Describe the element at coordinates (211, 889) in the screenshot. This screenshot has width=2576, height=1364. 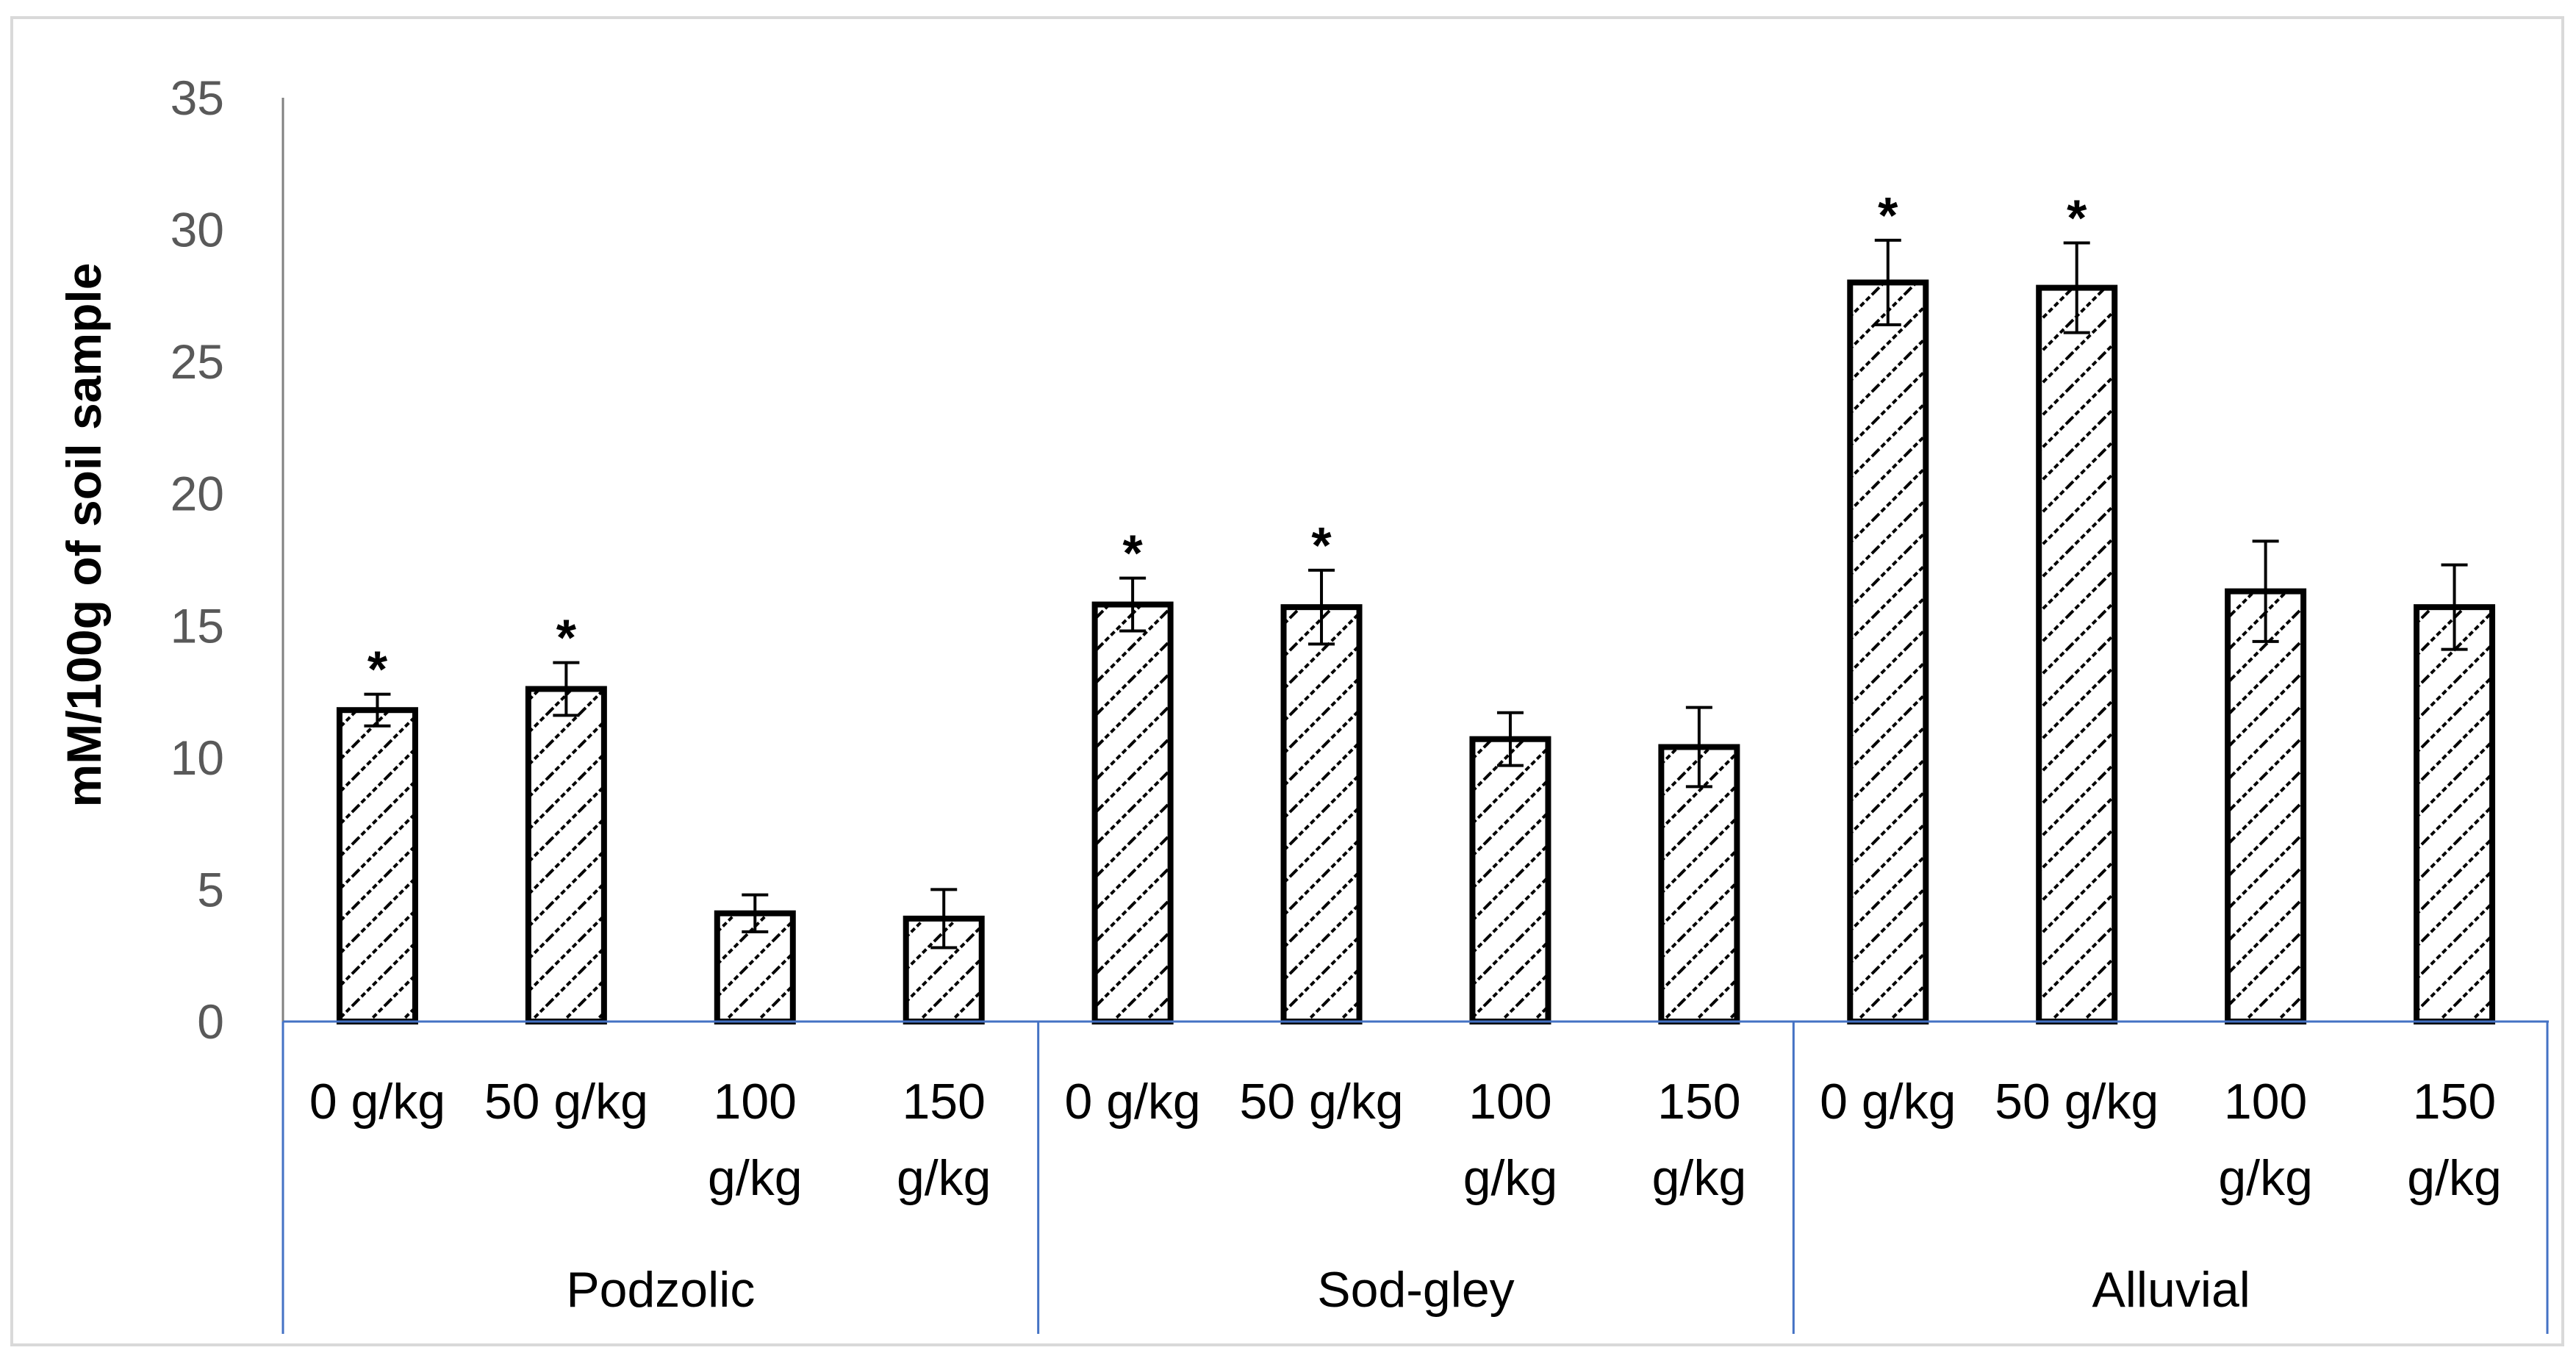
I see `y-tick-label: 5` at that location.